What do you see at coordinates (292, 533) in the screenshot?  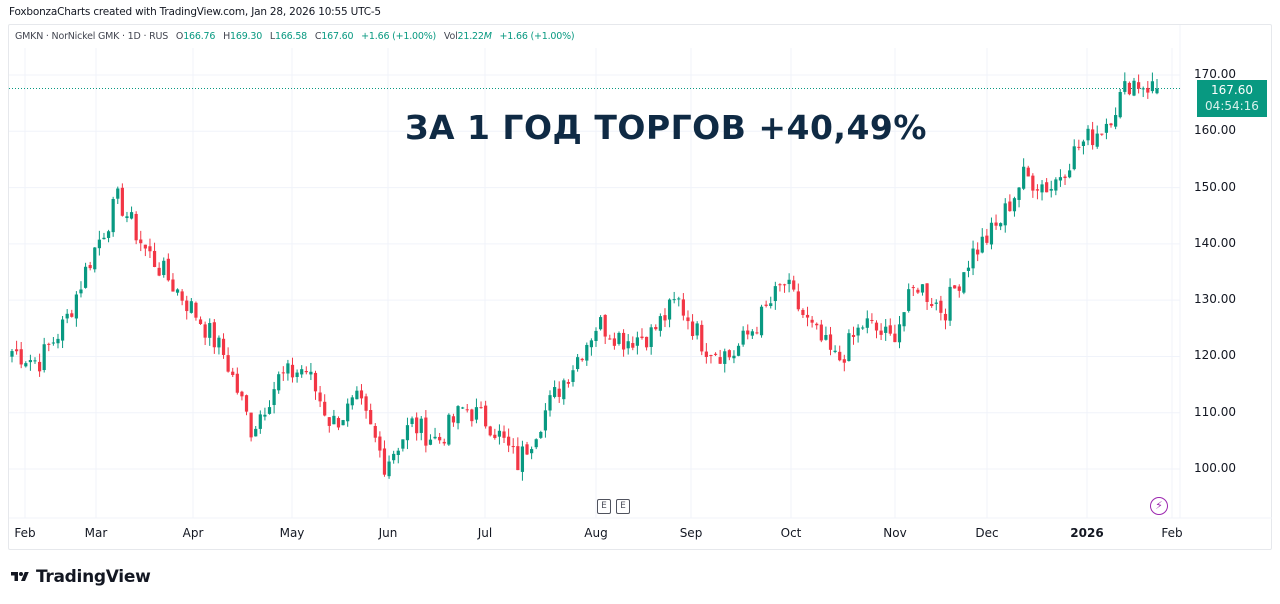 I see `time-tick-label: May` at bounding box center [292, 533].